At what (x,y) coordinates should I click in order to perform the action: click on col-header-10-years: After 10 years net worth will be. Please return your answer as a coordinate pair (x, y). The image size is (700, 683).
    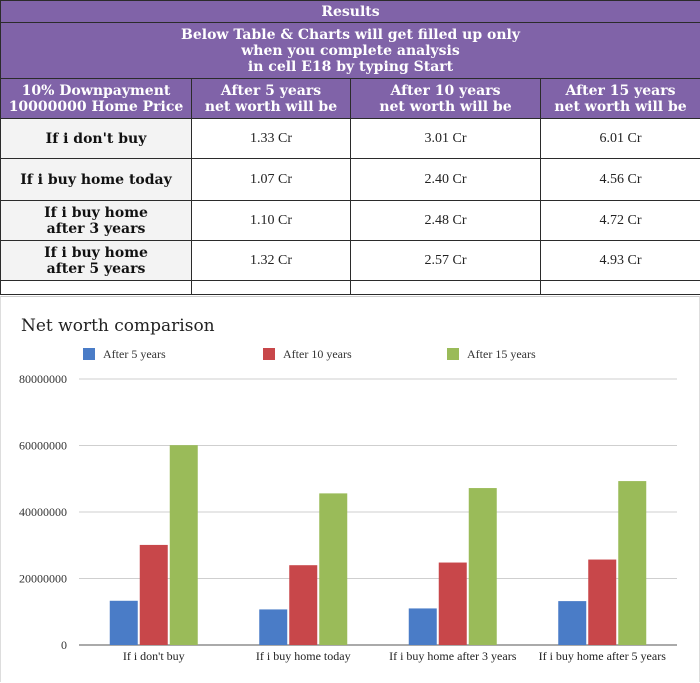
    Looking at the image, I should click on (446, 99).